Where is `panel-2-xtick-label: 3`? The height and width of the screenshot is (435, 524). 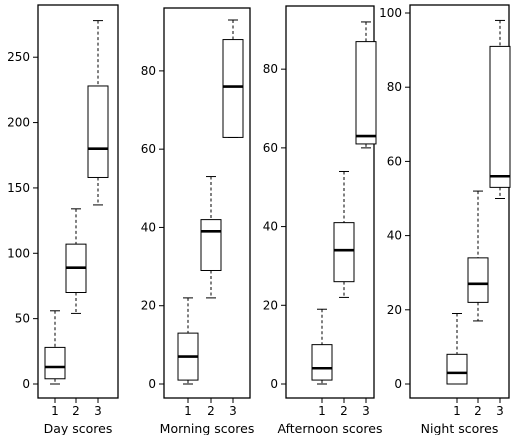 panel-2-xtick-label: 3 is located at coordinates (233, 411).